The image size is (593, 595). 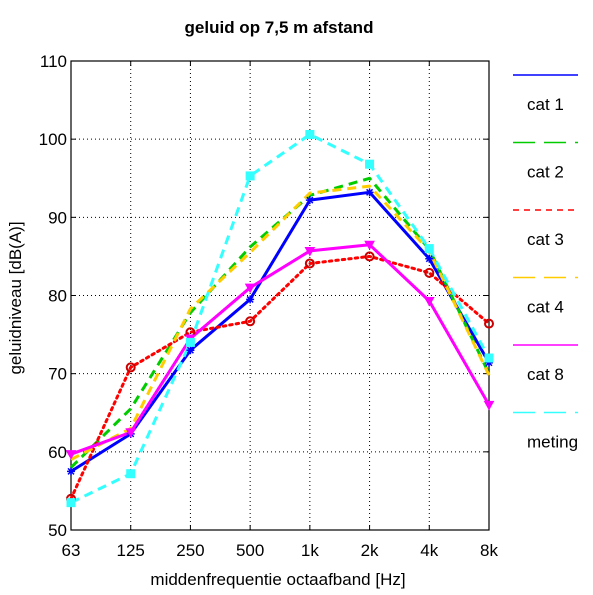 I want to click on x-tick-label: 63, so click(x=71, y=550).